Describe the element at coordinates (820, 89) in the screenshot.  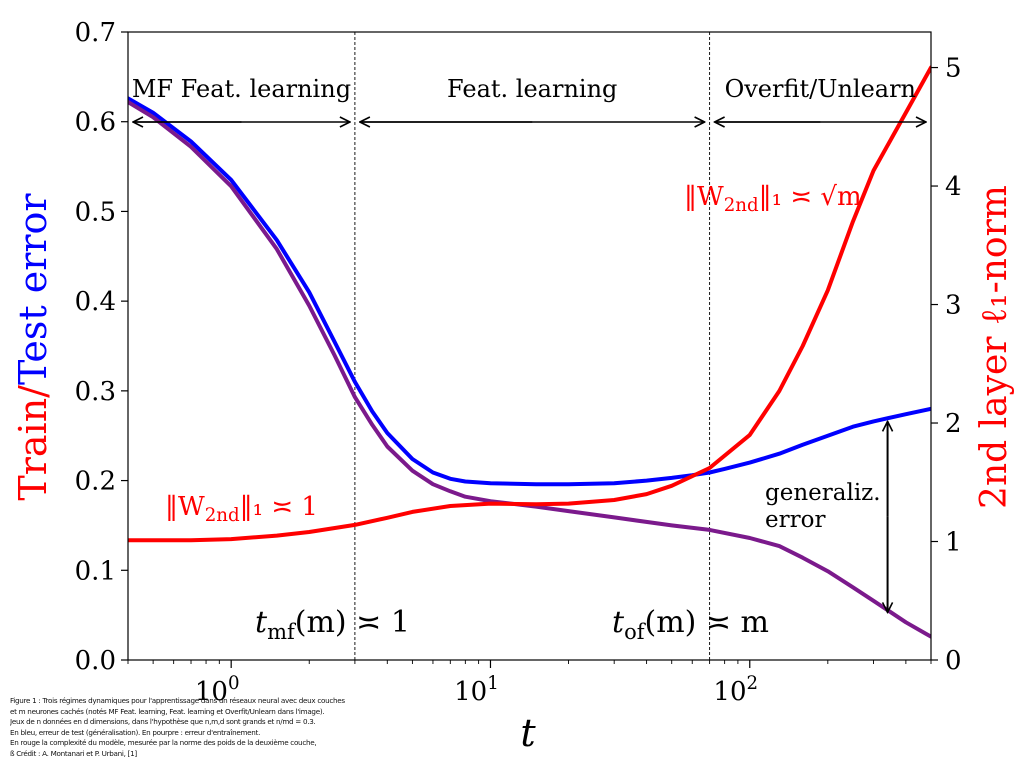
I see `phase-label-3: Overfit/Unlearn` at that location.